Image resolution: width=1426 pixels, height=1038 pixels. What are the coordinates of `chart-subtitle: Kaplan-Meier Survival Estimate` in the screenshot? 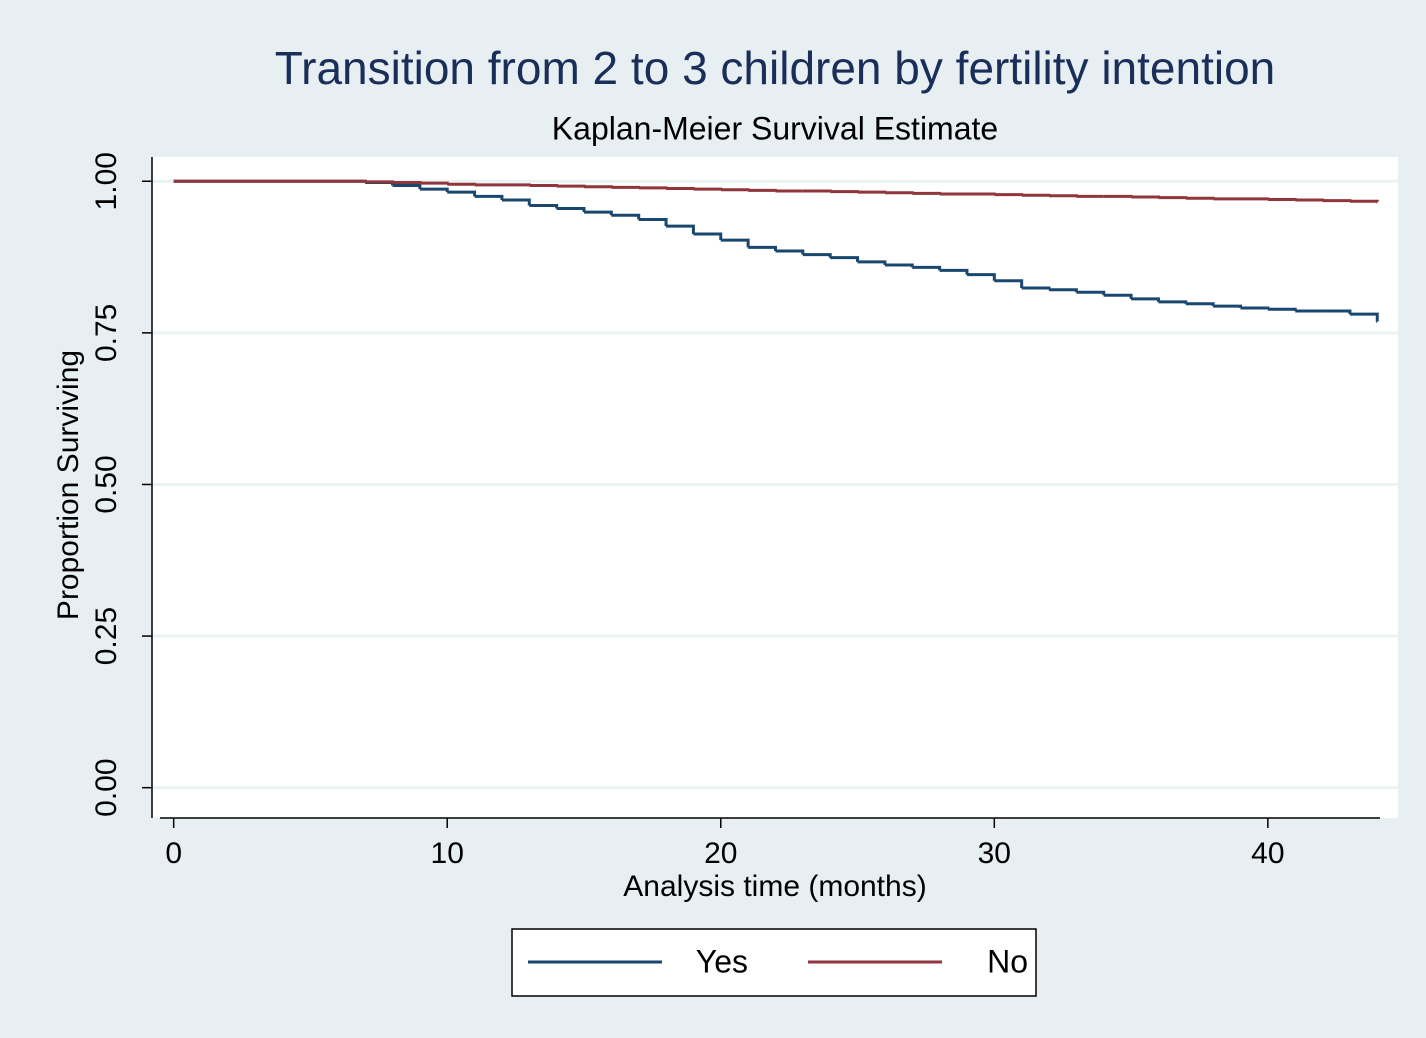 It's located at (775, 128).